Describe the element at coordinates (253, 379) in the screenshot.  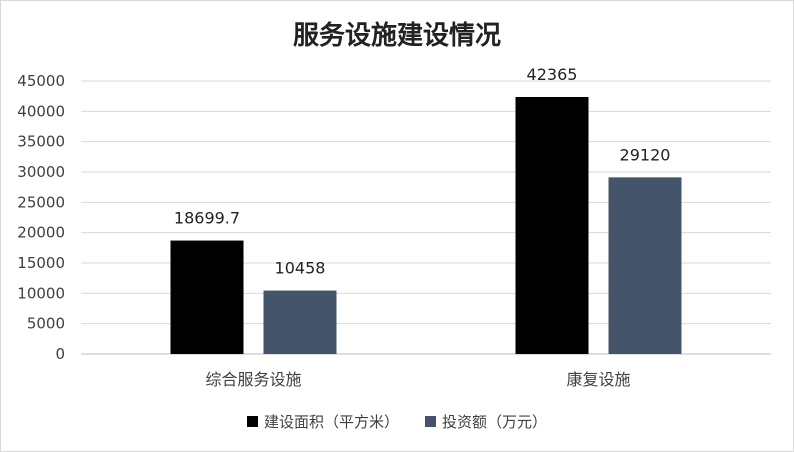
I see `x-category-label: 综合服务设施` at that location.